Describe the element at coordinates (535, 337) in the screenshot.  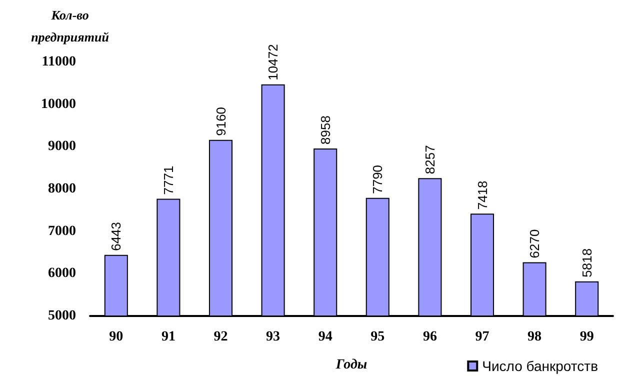
I see `x-tick-label: 98` at that location.